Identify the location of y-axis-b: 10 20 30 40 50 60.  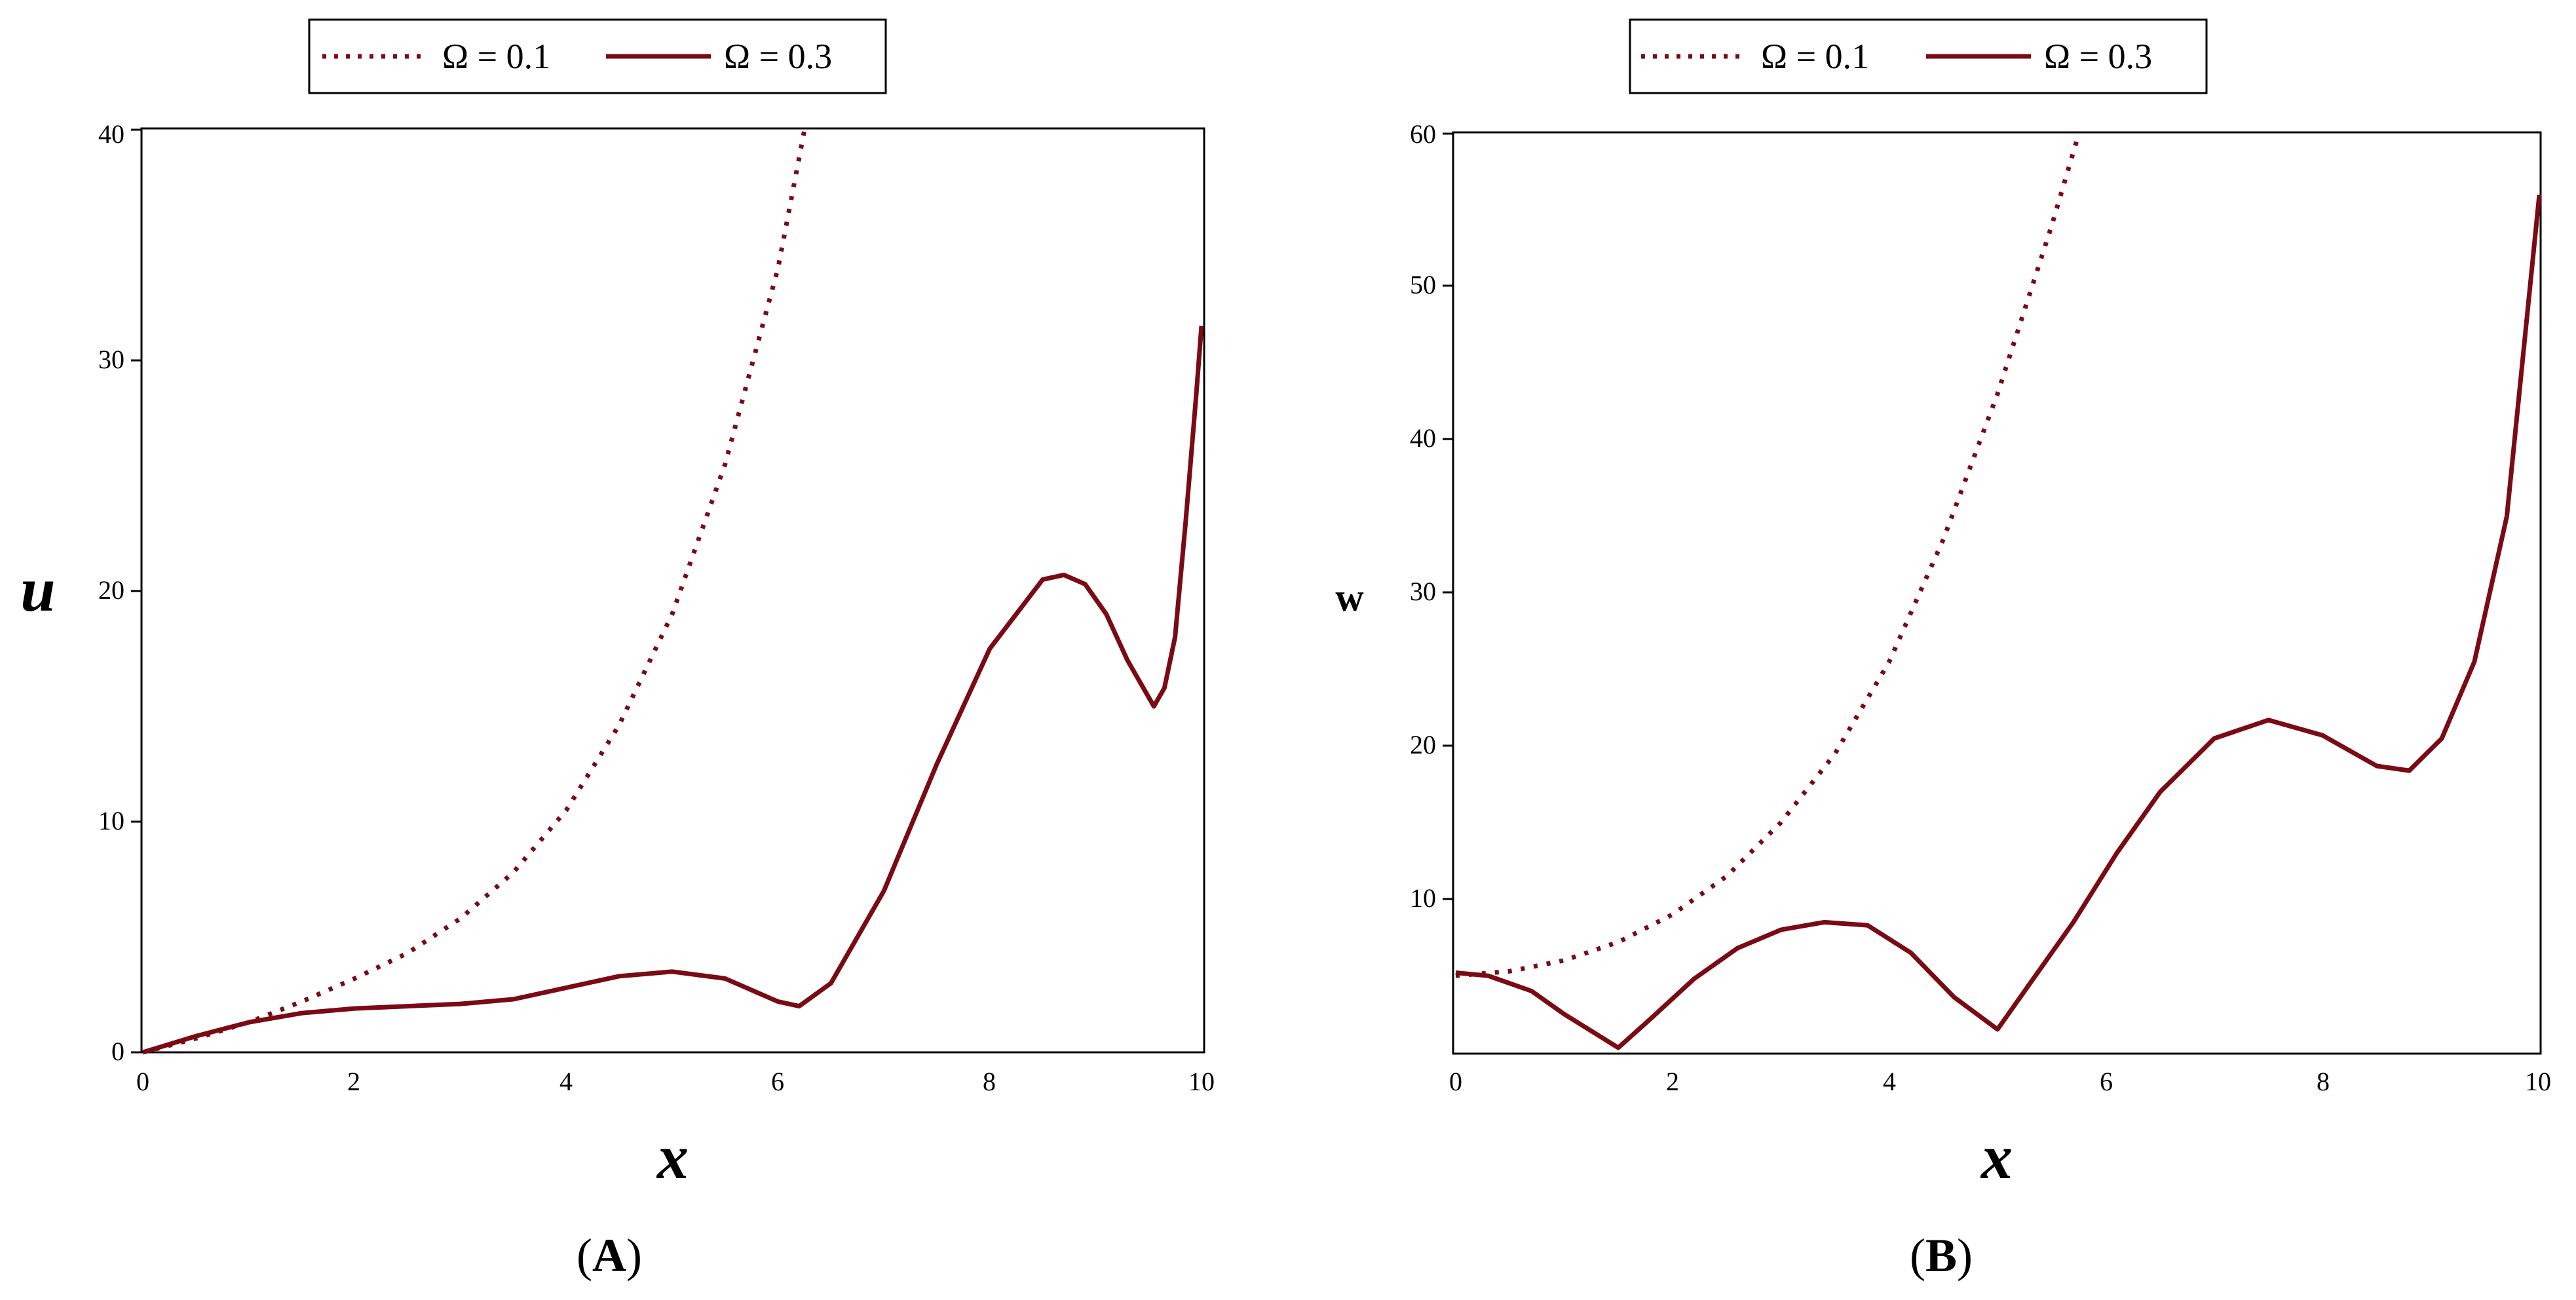
(1432, 516).